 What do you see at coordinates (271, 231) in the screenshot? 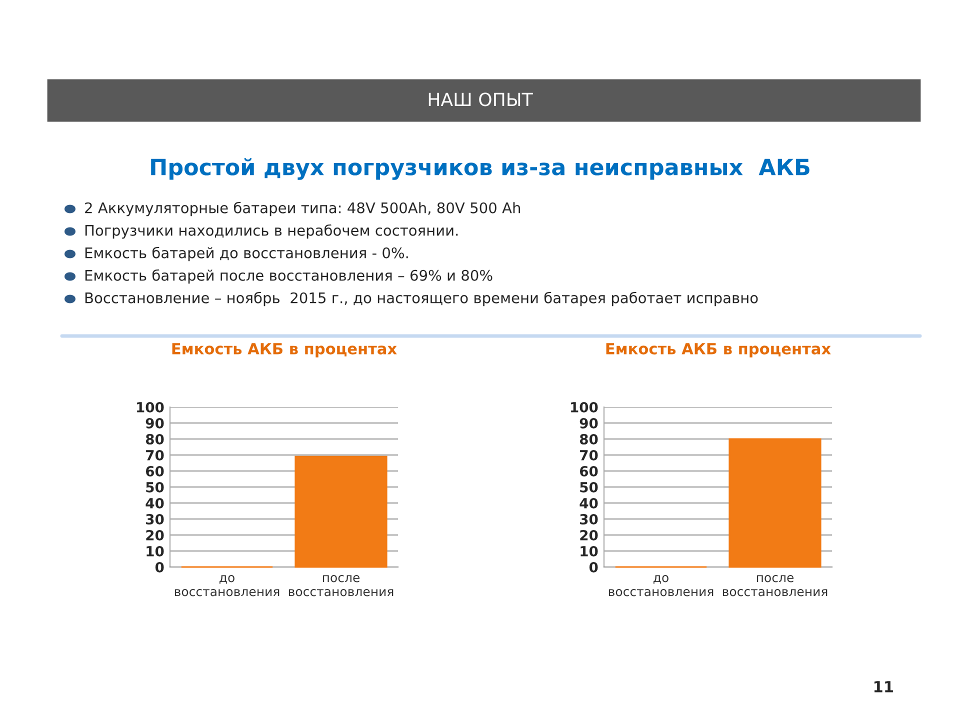
I see `text: Погрузчики находились в нерабочем состоянии.` at bounding box center [271, 231].